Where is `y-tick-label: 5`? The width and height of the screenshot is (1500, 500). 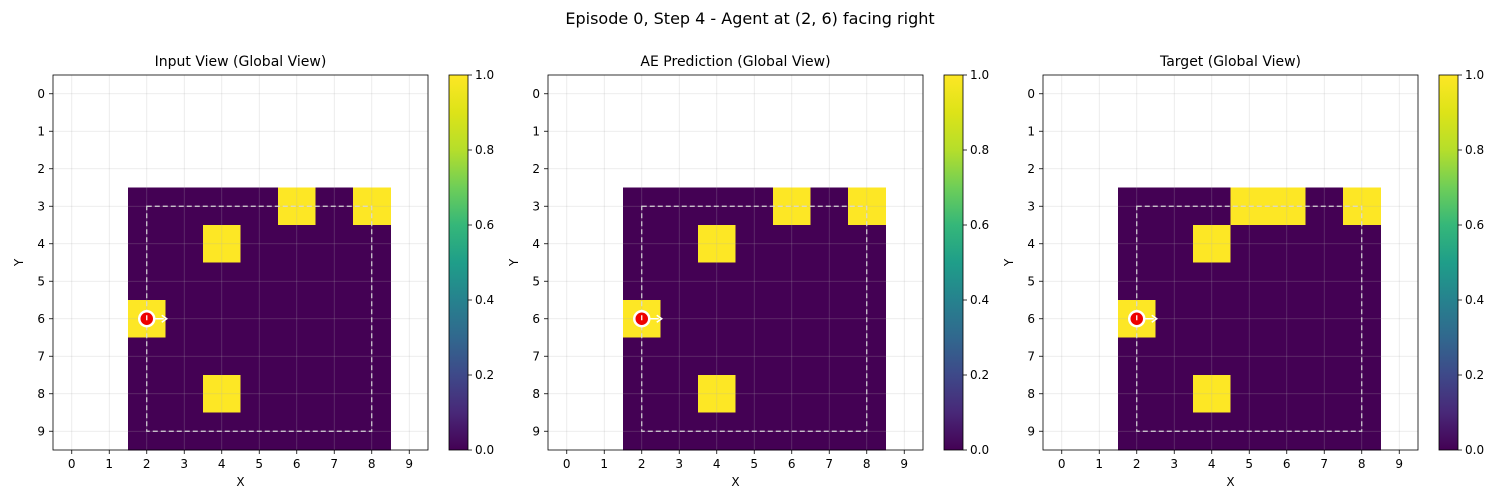 y-tick-label: 5 is located at coordinates (41, 281).